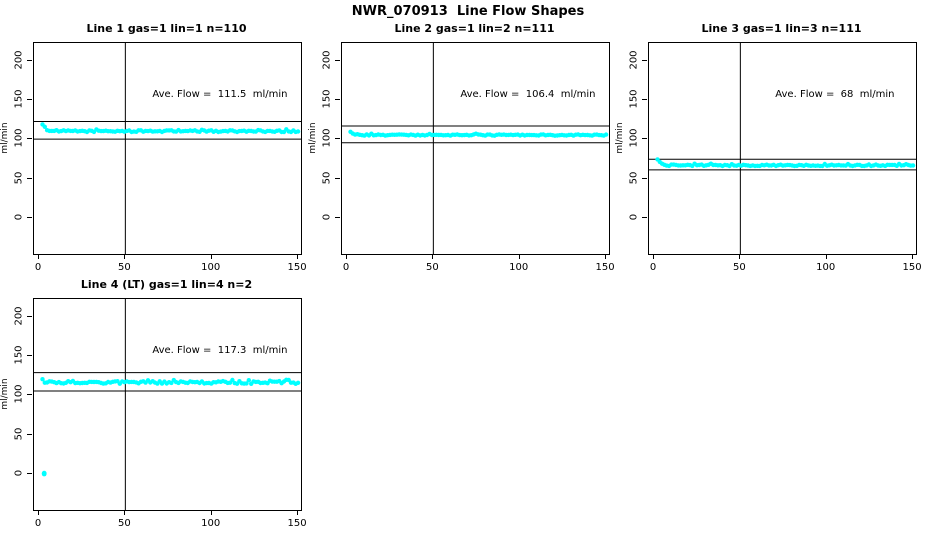  Describe the element at coordinates (220, 94) in the screenshot. I see `ave-flow-annotation: Ave. Flow = 111.5 ml/min` at that location.